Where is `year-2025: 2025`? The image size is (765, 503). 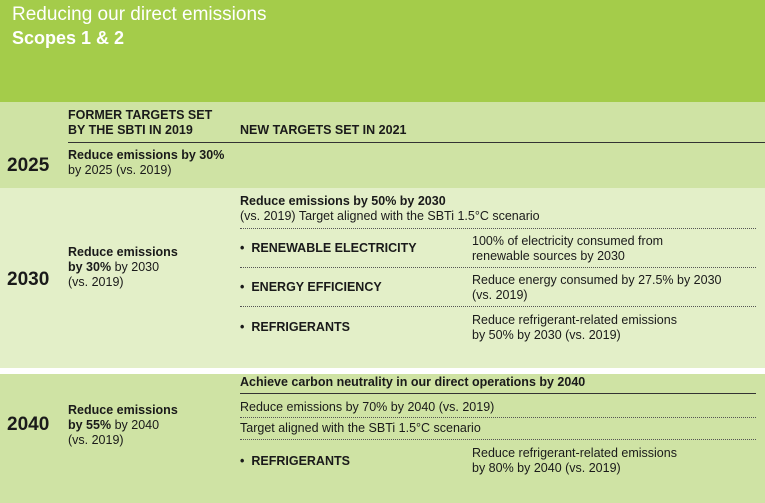
year-2025: 2025 is located at coordinates (28, 165).